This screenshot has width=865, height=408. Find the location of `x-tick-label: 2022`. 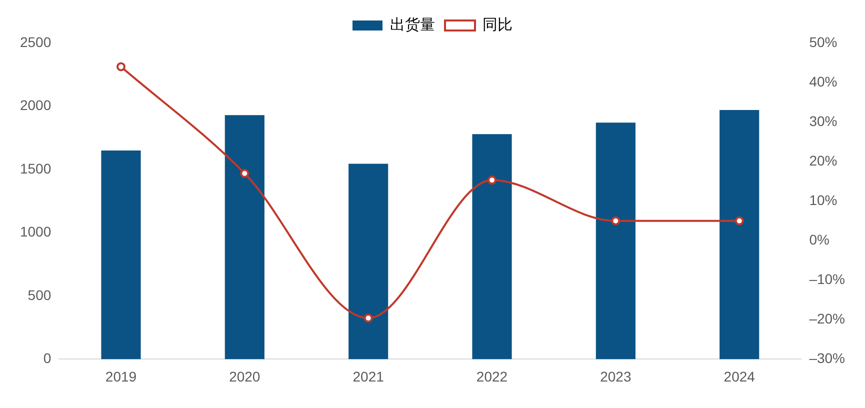

x-tick-label: 2022 is located at coordinates (492, 376).